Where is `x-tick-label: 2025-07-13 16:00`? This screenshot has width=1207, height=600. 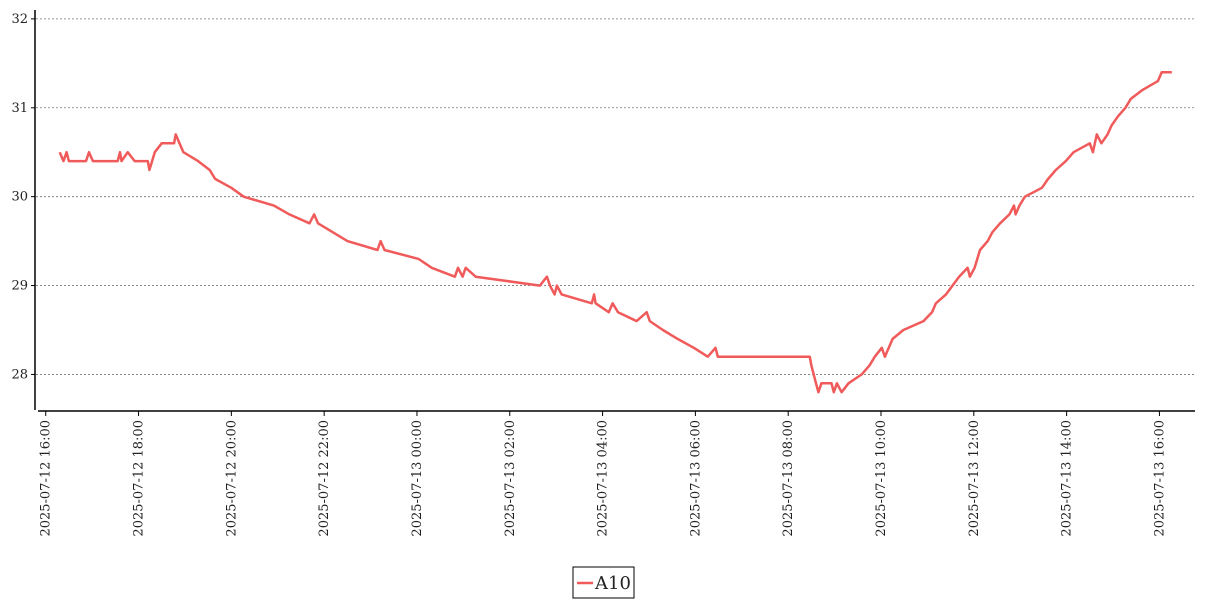
x-tick-label: 2025-07-13 16:00 is located at coordinates (1159, 478).